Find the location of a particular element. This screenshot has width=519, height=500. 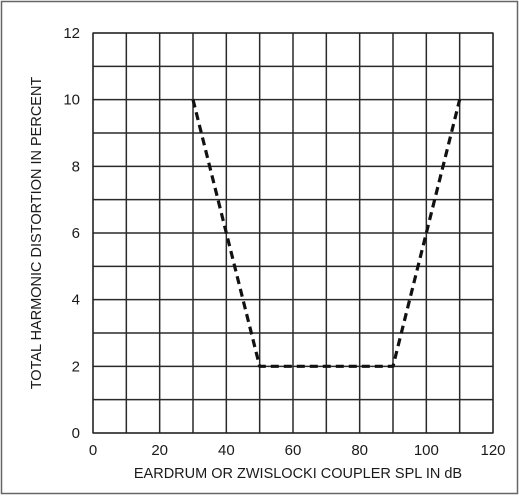

x-tick-label: 120 is located at coordinates (492, 450).